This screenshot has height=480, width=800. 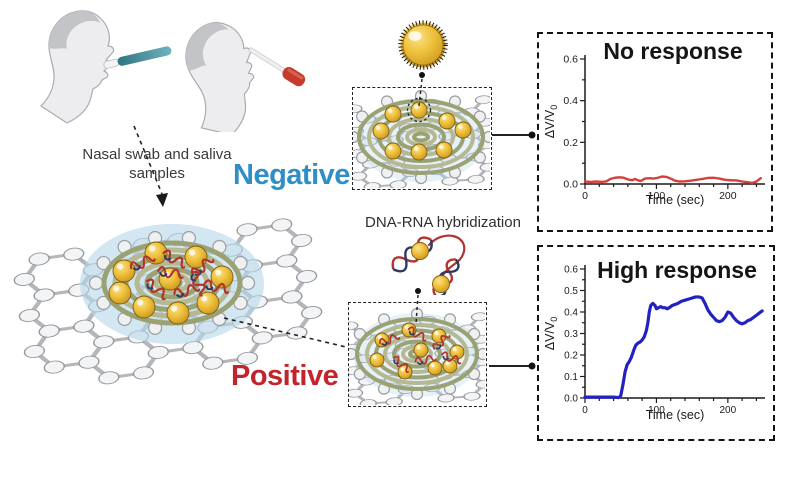 I want to click on saliva-swab-icon, so click(x=137, y=57).